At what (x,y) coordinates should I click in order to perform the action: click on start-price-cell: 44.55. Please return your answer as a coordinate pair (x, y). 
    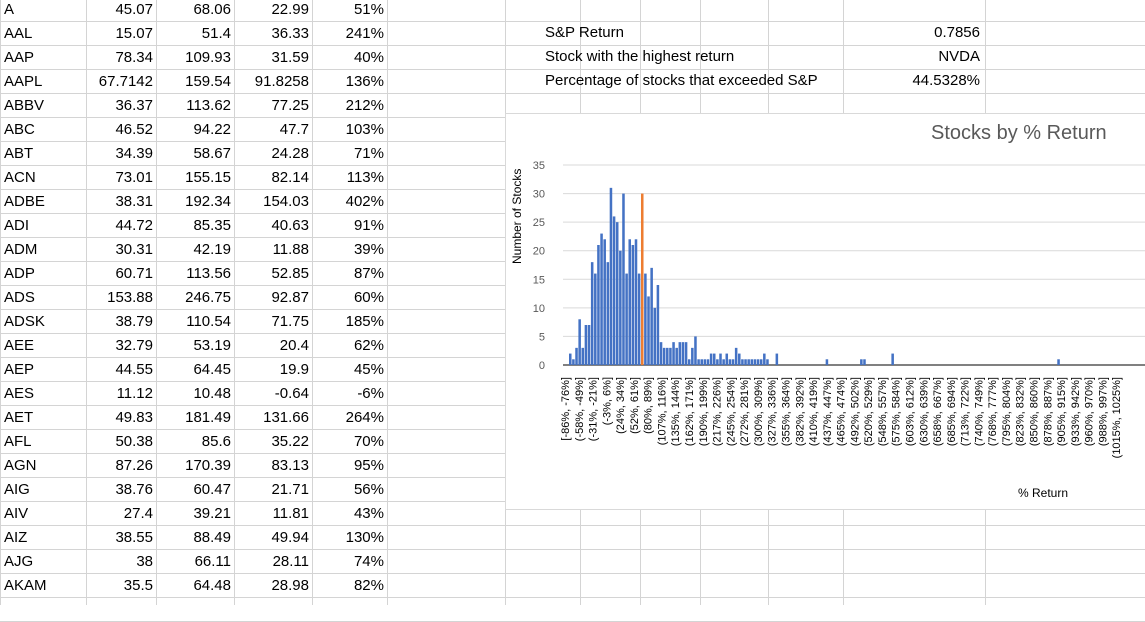
    Looking at the image, I should click on (134, 369).